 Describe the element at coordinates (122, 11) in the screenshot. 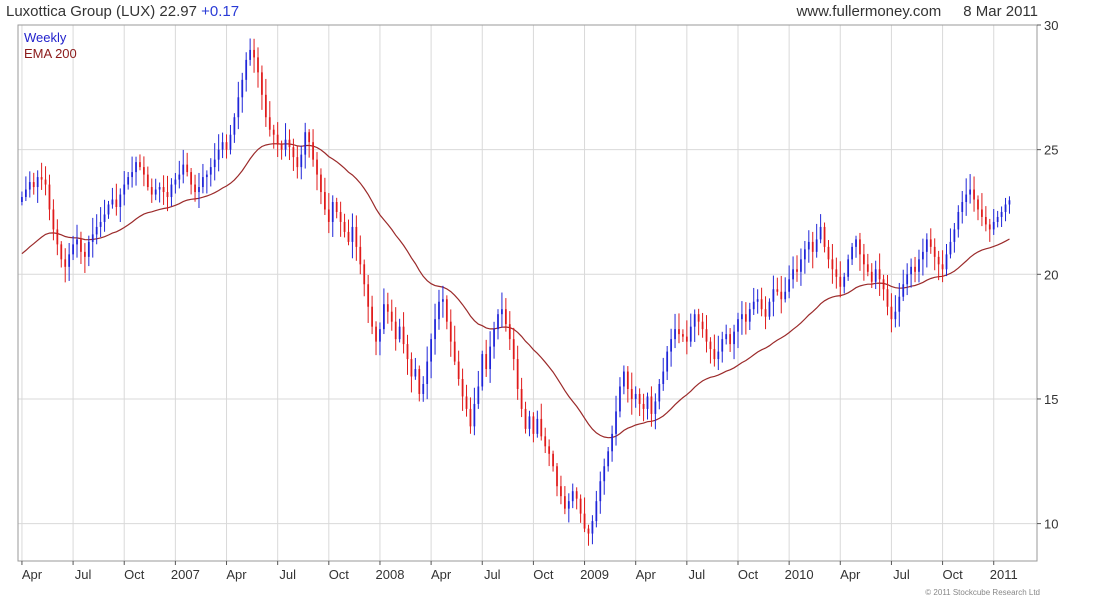

I see `chart-title: Luxottica Group (LUX) 22.97 +0.17` at that location.